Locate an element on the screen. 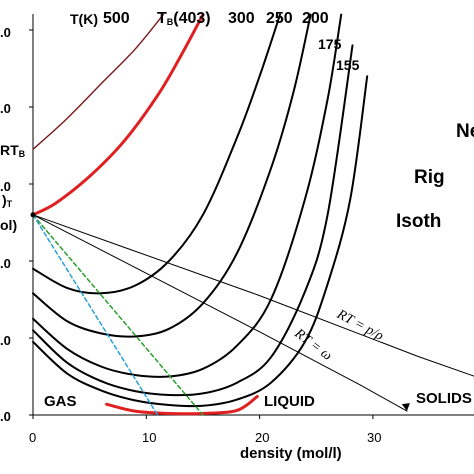 The height and width of the screenshot is (474, 474). region-label-liquid: LIQUID is located at coordinates (289, 401).